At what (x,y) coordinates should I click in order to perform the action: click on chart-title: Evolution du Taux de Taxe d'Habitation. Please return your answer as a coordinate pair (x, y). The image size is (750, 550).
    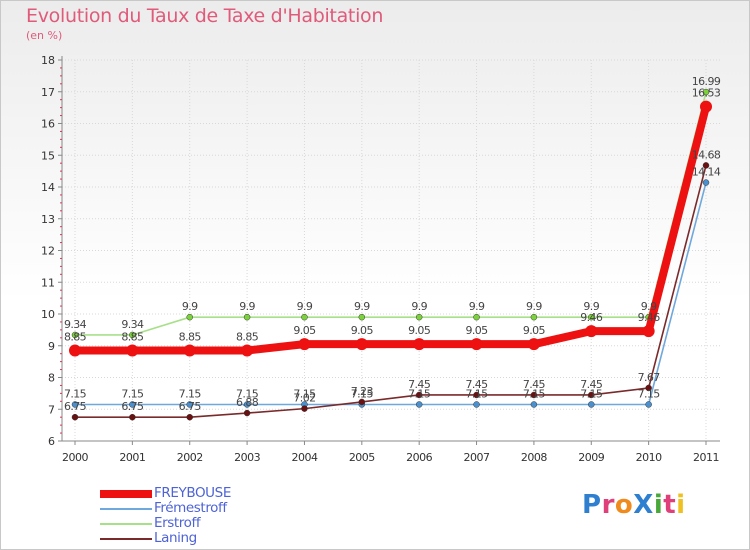
    Looking at the image, I should click on (205, 16).